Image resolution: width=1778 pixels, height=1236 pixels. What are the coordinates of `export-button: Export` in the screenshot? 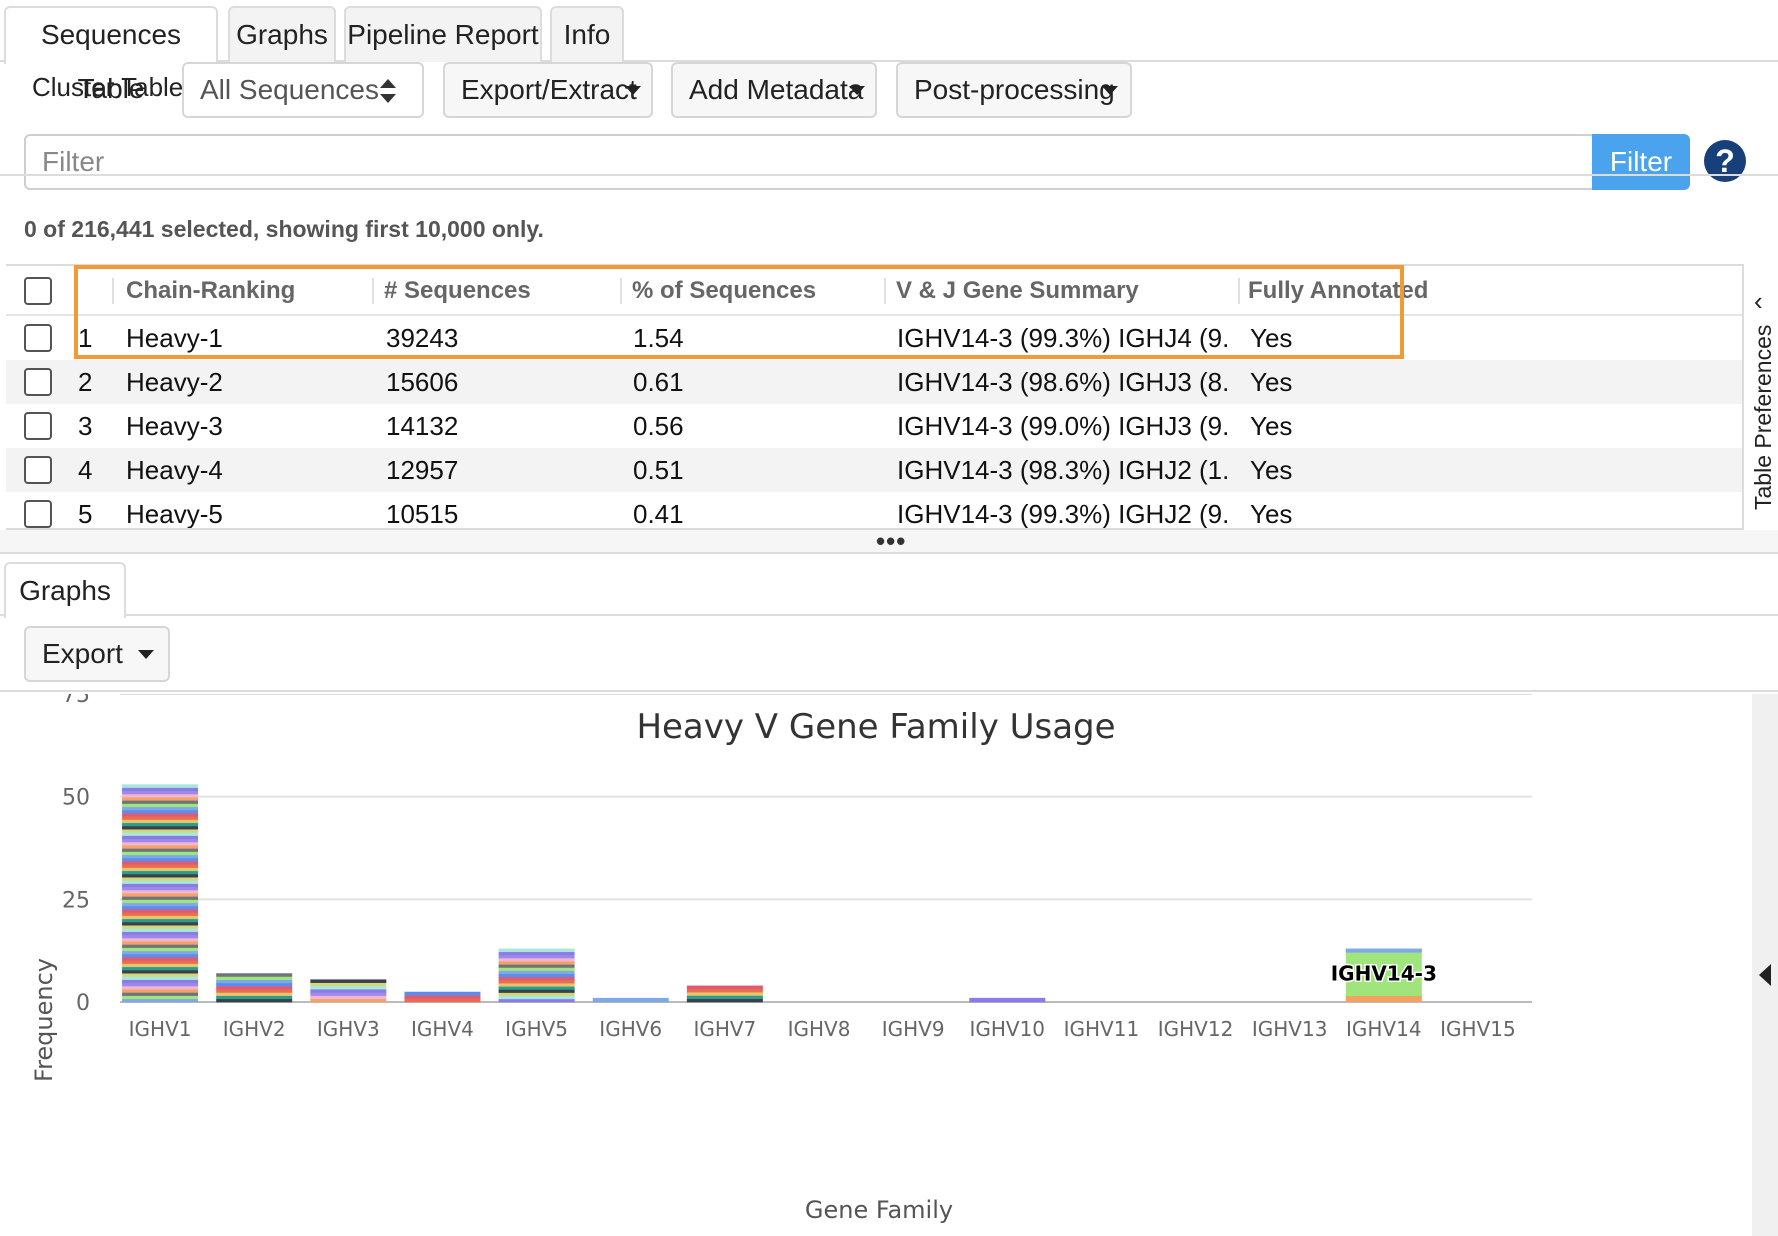 It's located at (97, 654).